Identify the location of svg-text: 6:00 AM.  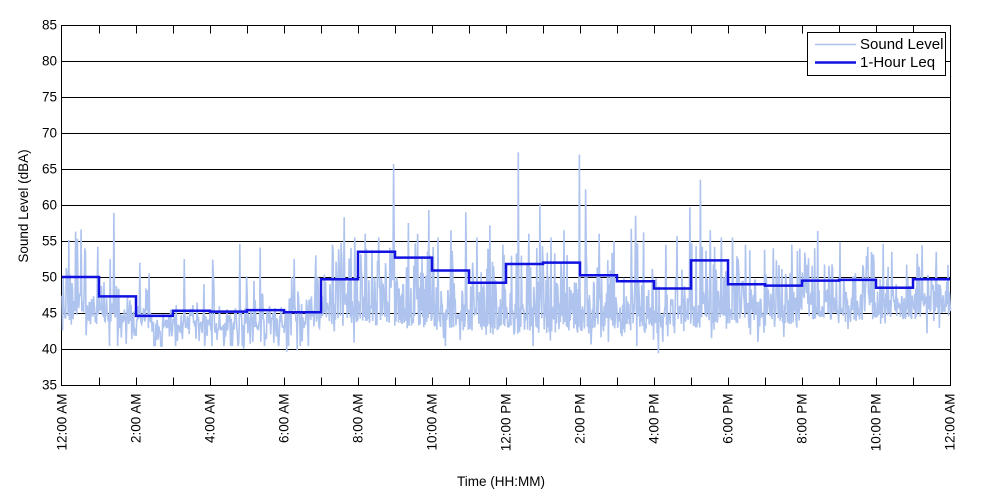
(284, 419).